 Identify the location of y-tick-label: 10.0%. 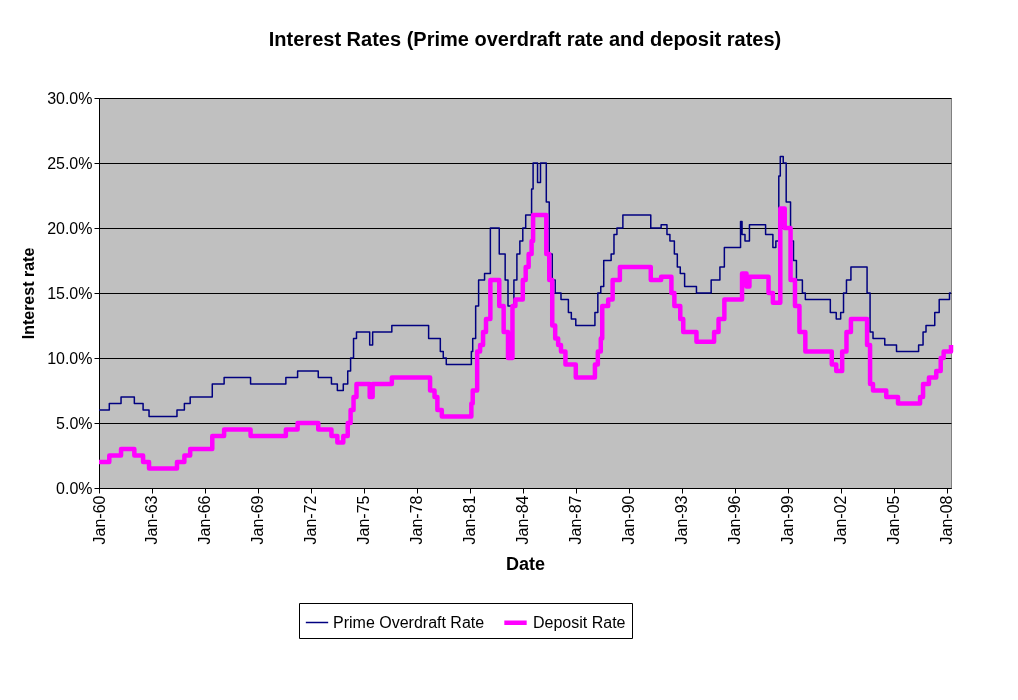
(70, 358).